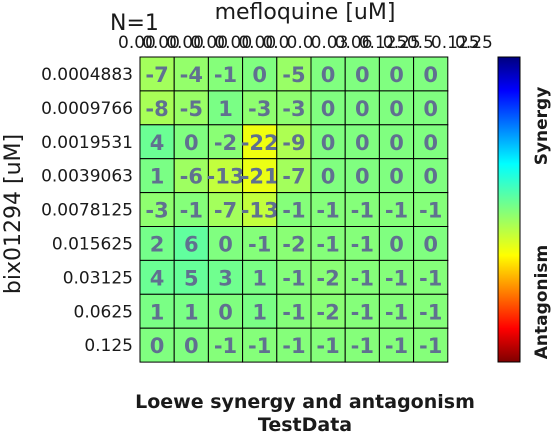  What do you see at coordinates (98, 278) in the screenshot?
I see `y-tick-label: 0.03125` at bounding box center [98, 278].